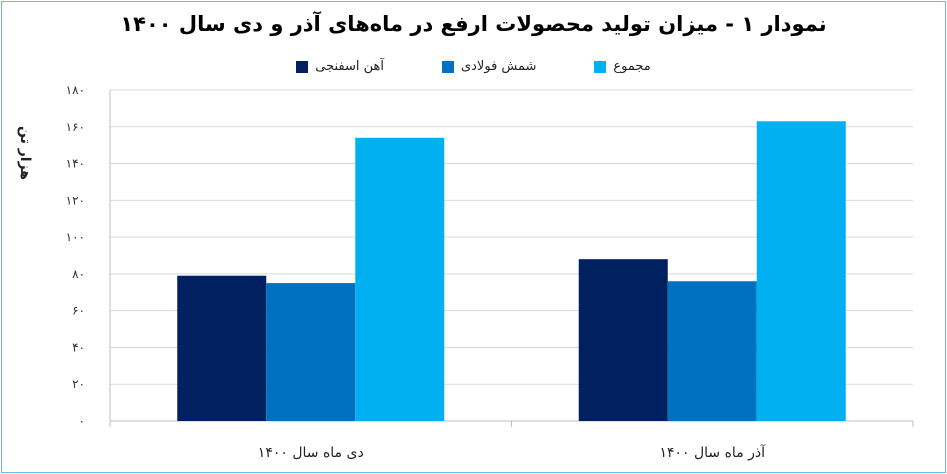 This screenshot has width=947, height=474. Describe the element at coordinates (75, 90) in the screenshot. I see `y-tick-label: ۱۸۰` at that location.